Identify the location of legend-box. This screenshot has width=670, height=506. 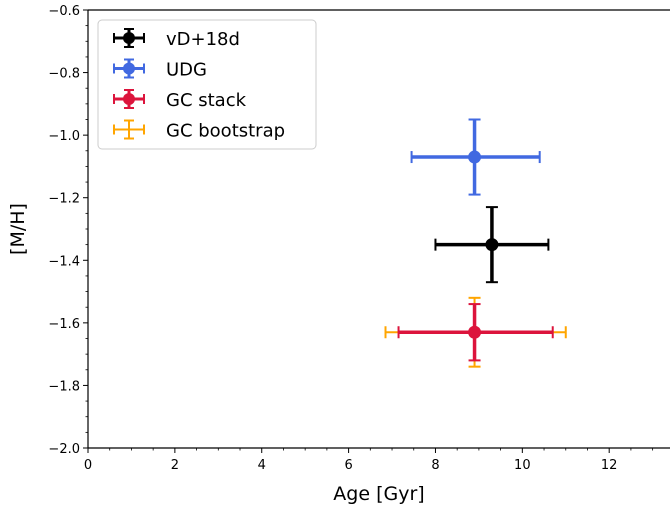
(207, 84).